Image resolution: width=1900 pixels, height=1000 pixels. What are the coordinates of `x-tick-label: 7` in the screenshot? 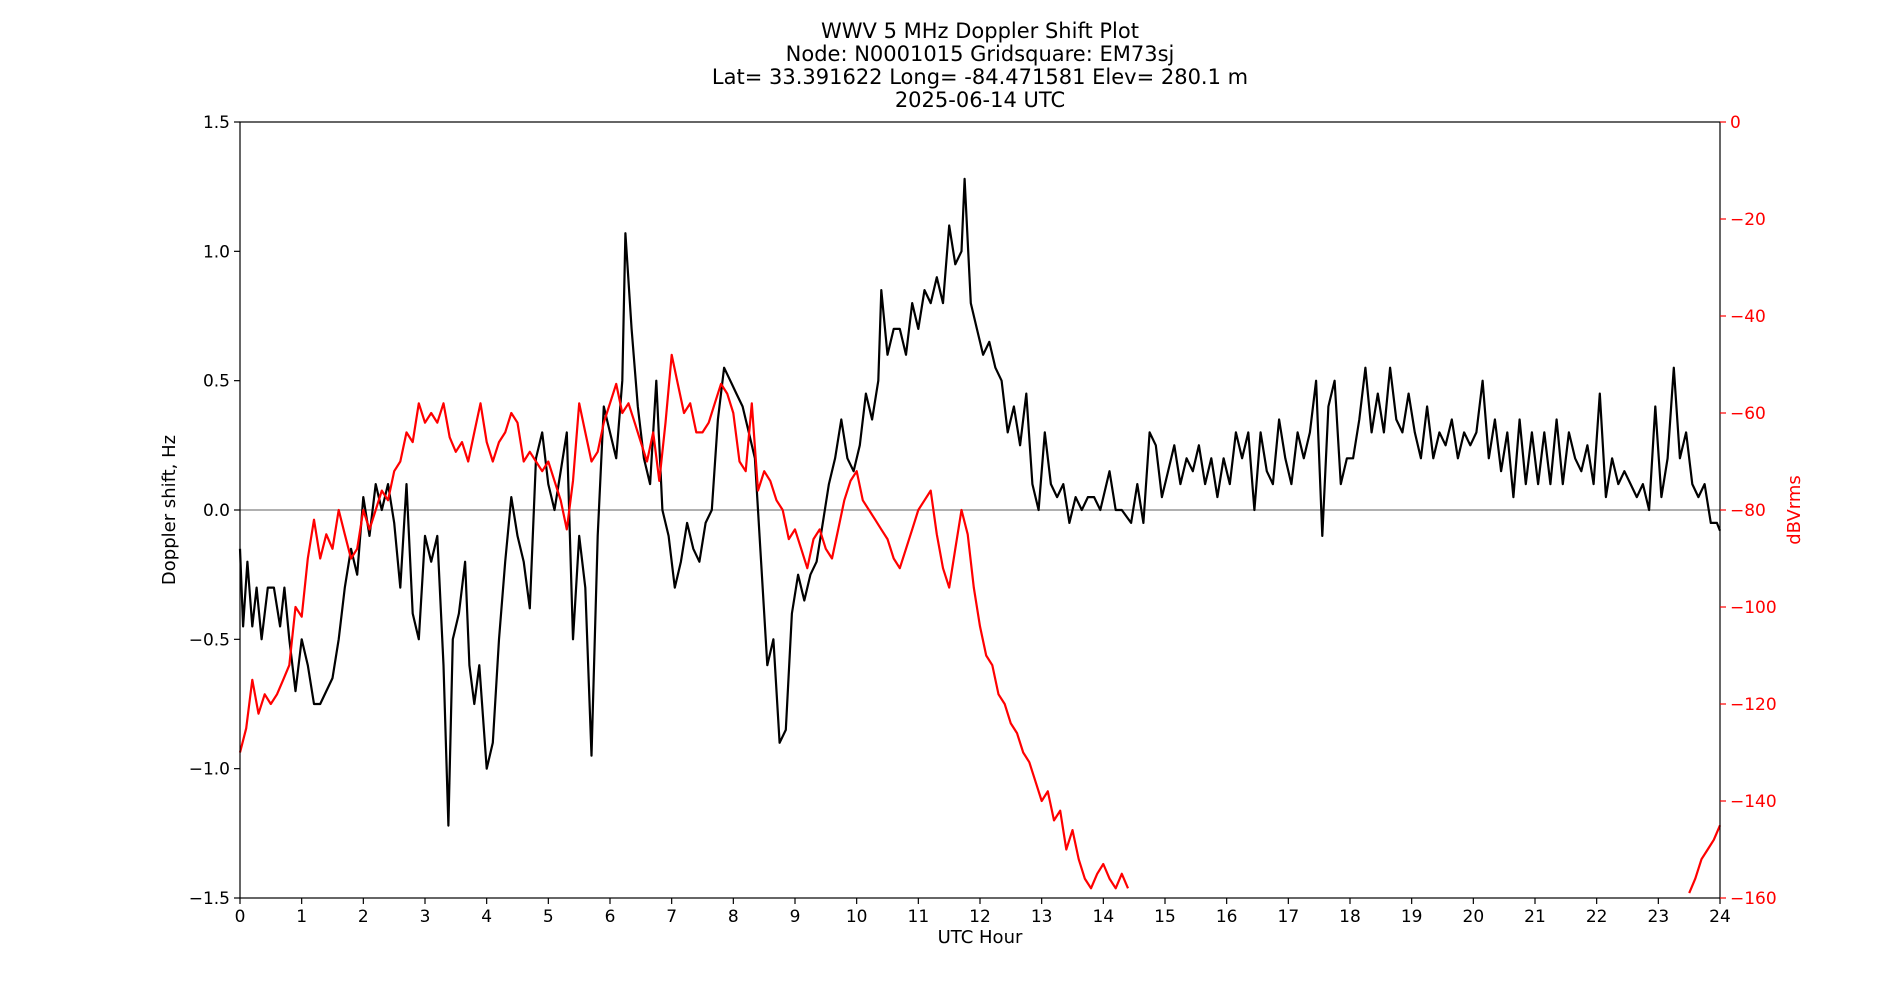 It's located at (671, 917).